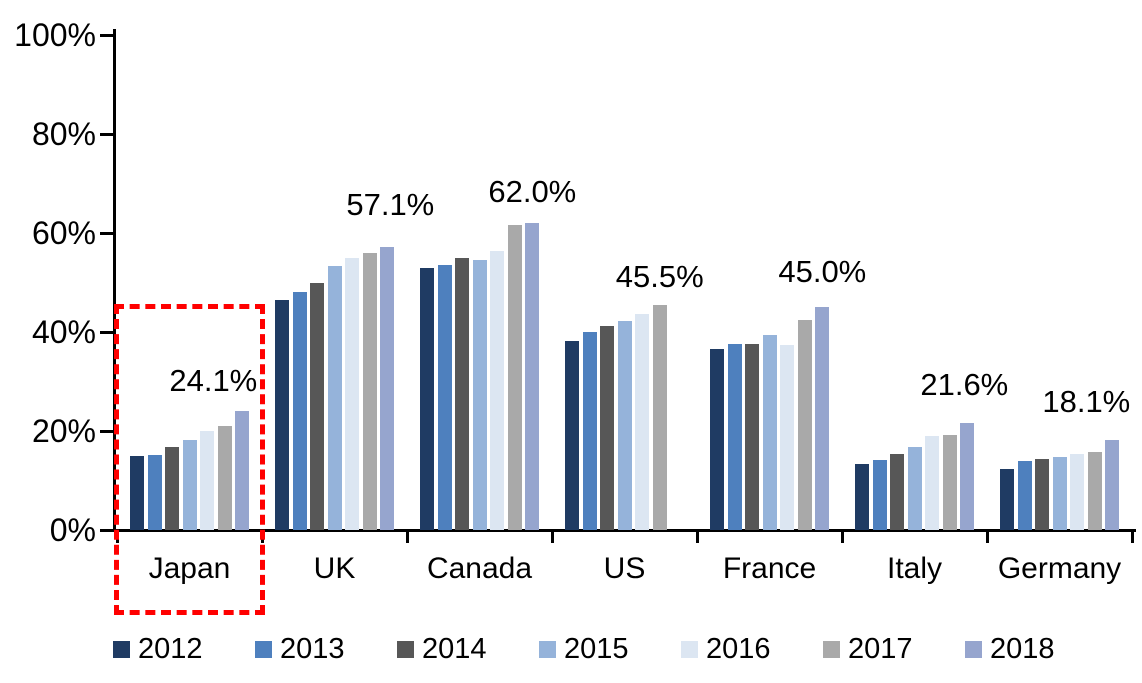  Describe the element at coordinates (63, 431) in the screenshot. I see `y-axis-tick-label: 20%` at that location.